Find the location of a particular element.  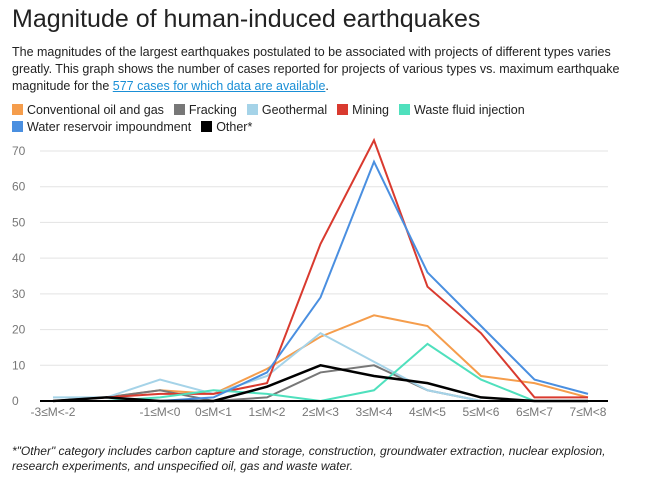

legend-label: Conventional oil and gas is located at coordinates (95, 110).